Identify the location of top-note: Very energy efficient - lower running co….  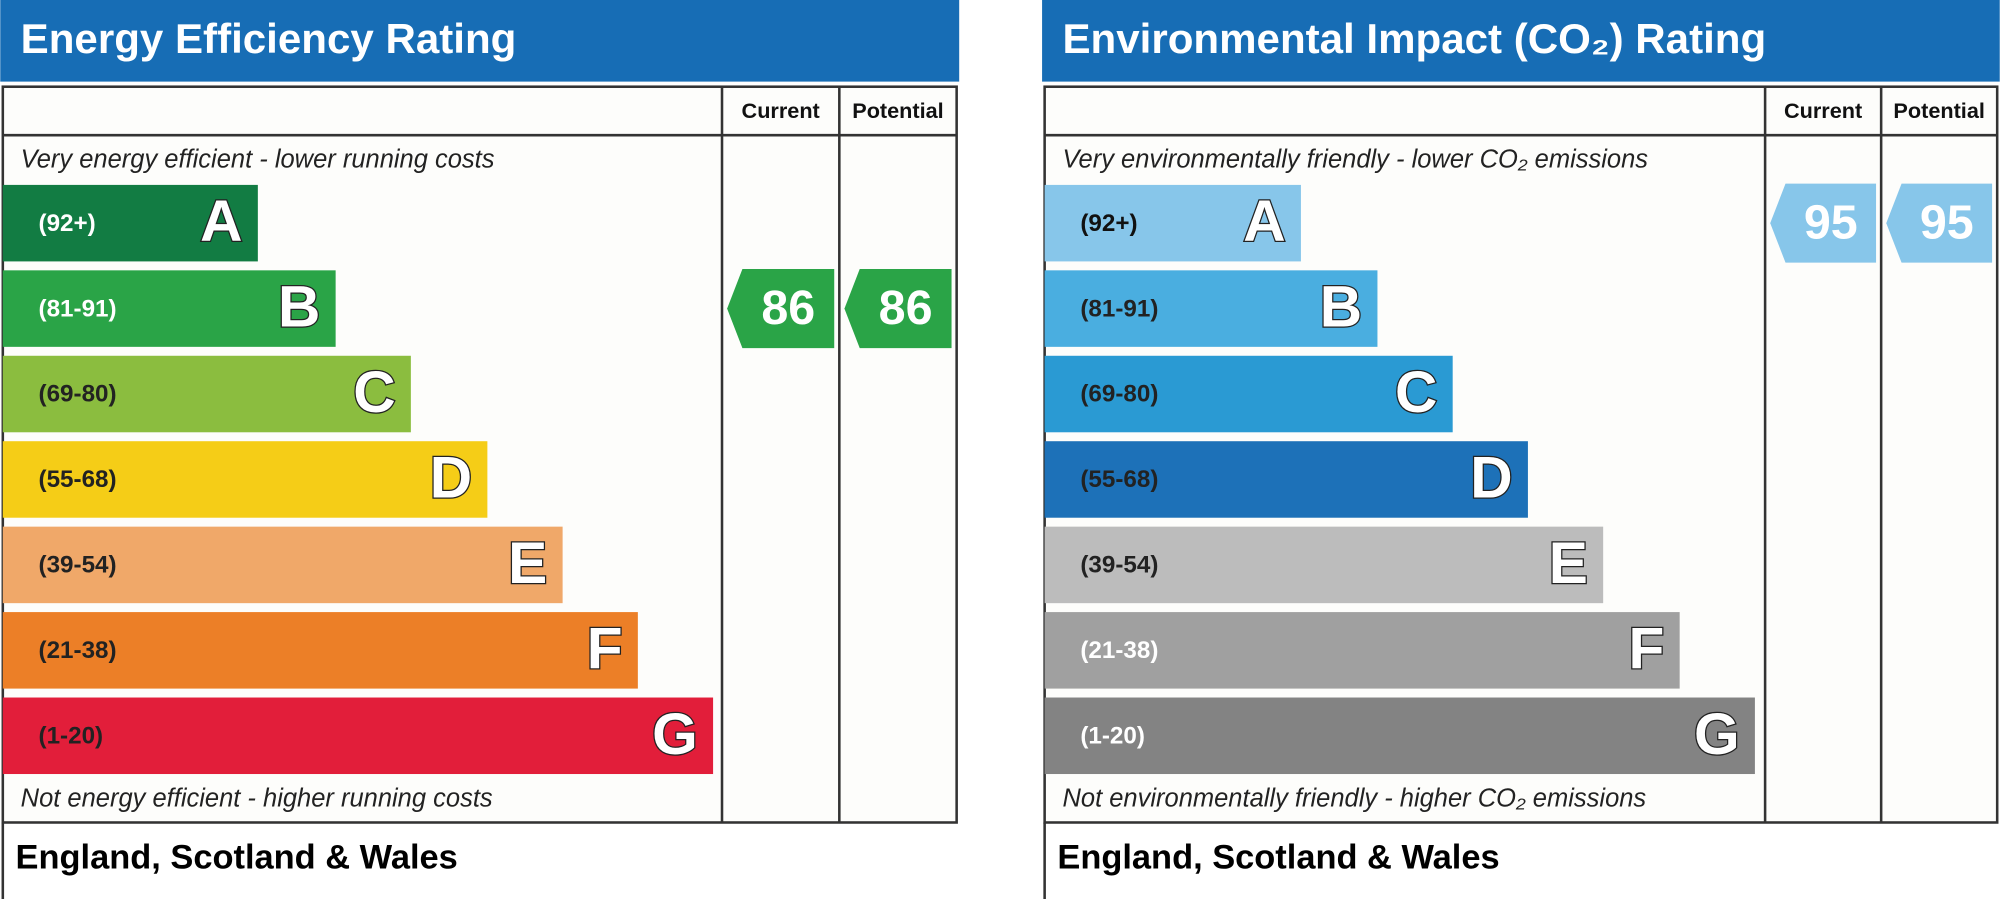
(258, 159).